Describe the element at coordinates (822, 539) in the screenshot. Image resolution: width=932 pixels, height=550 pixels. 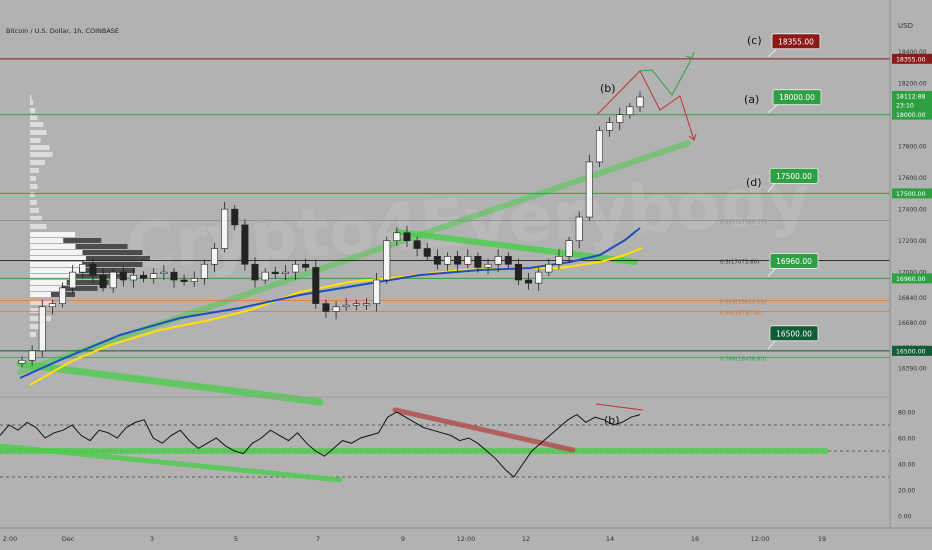
I see `time-tick-label: 19` at that location.